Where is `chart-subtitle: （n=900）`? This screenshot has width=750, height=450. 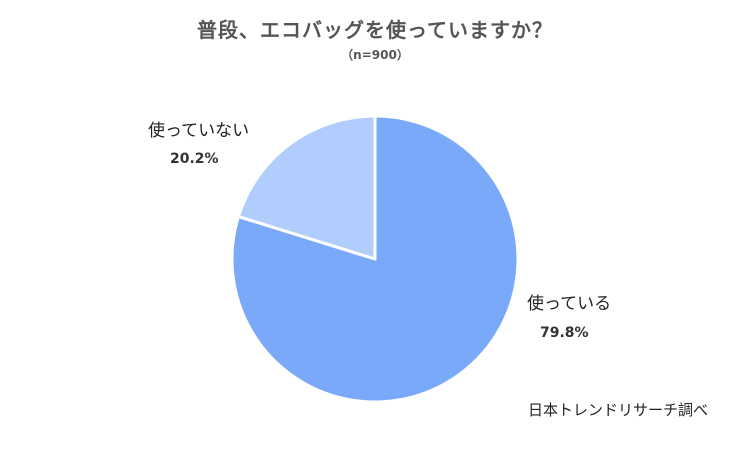
chart-subtitle: （n=900） is located at coordinates (375, 55).